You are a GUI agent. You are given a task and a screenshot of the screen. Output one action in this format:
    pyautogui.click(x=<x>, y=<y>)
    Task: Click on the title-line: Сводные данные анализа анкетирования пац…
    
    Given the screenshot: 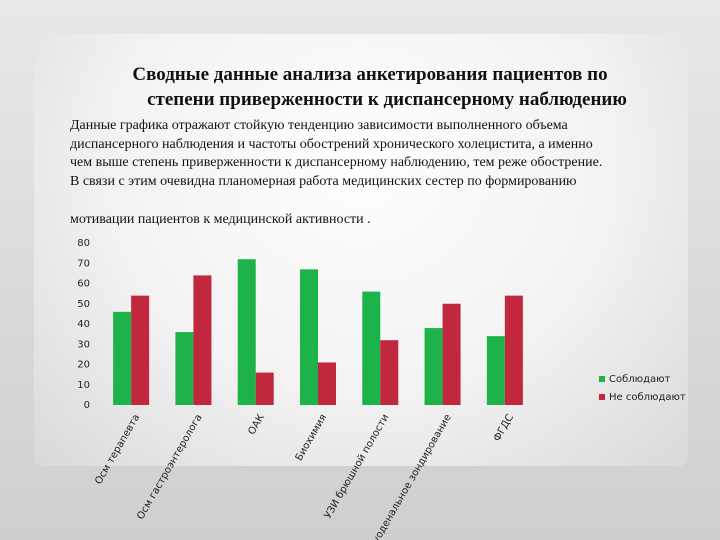 What is the action you would take?
    pyautogui.click(x=370, y=74)
    